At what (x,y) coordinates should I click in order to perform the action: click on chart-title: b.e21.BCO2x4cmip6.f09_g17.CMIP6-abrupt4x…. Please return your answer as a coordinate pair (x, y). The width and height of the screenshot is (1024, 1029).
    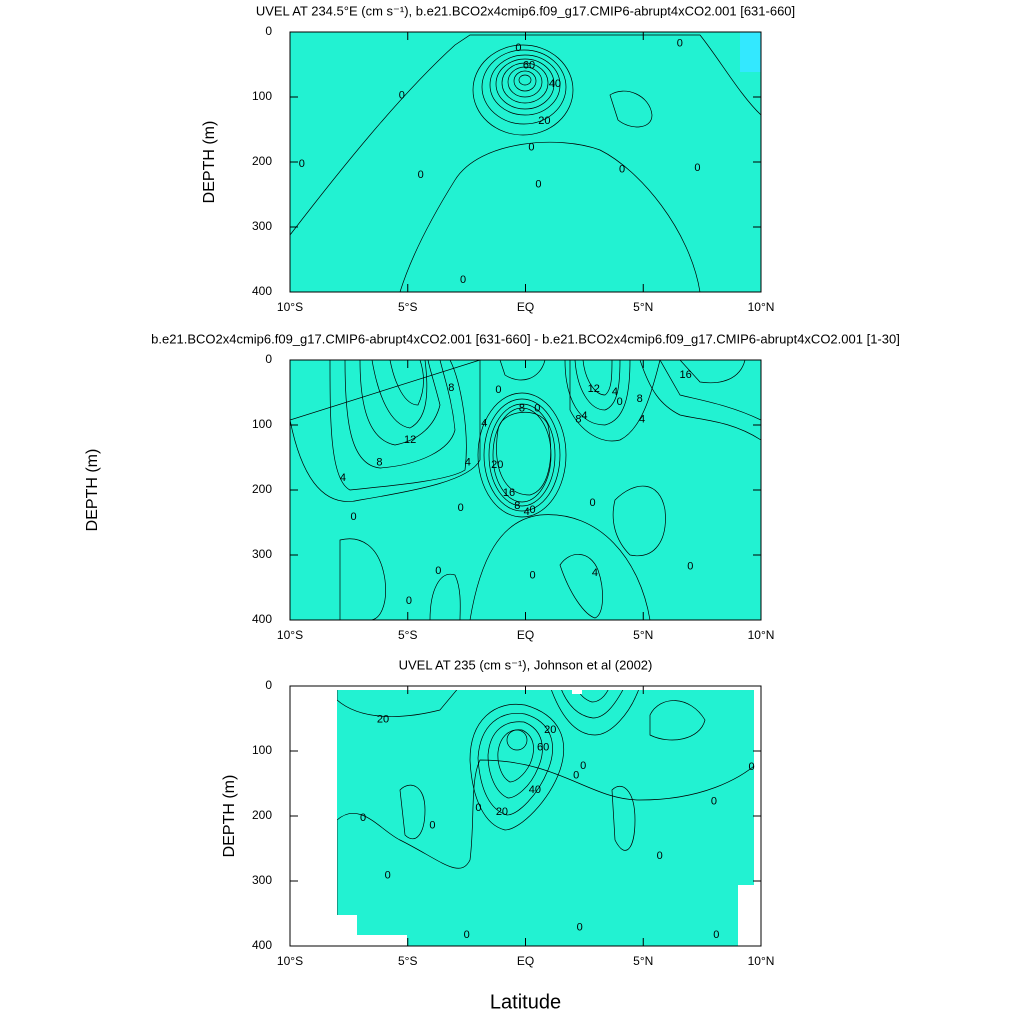
    Looking at the image, I should click on (525, 338).